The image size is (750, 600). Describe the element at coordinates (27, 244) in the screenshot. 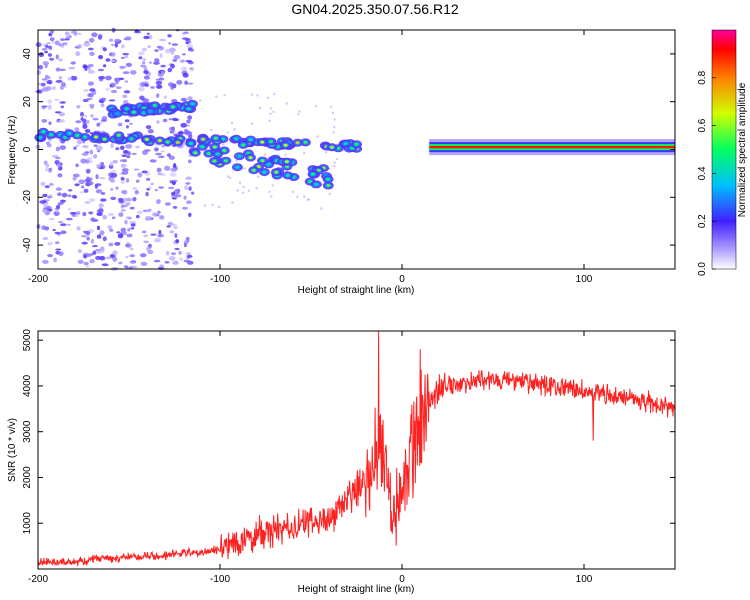

I see `heatmap-y-tick-label: -40` at that location.